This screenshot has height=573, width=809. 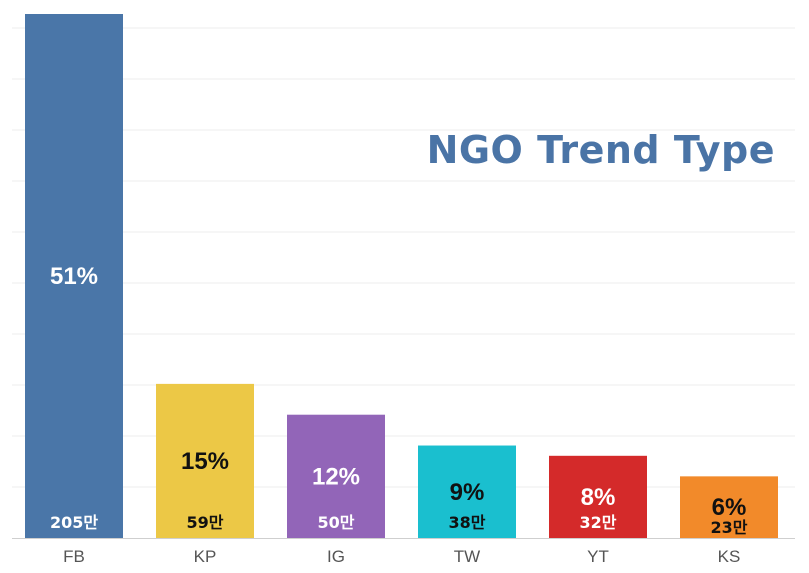 What do you see at coordinates (598, 522) in the screenshot?
I see `count-label: 32만` at bounding box center [598, 522].